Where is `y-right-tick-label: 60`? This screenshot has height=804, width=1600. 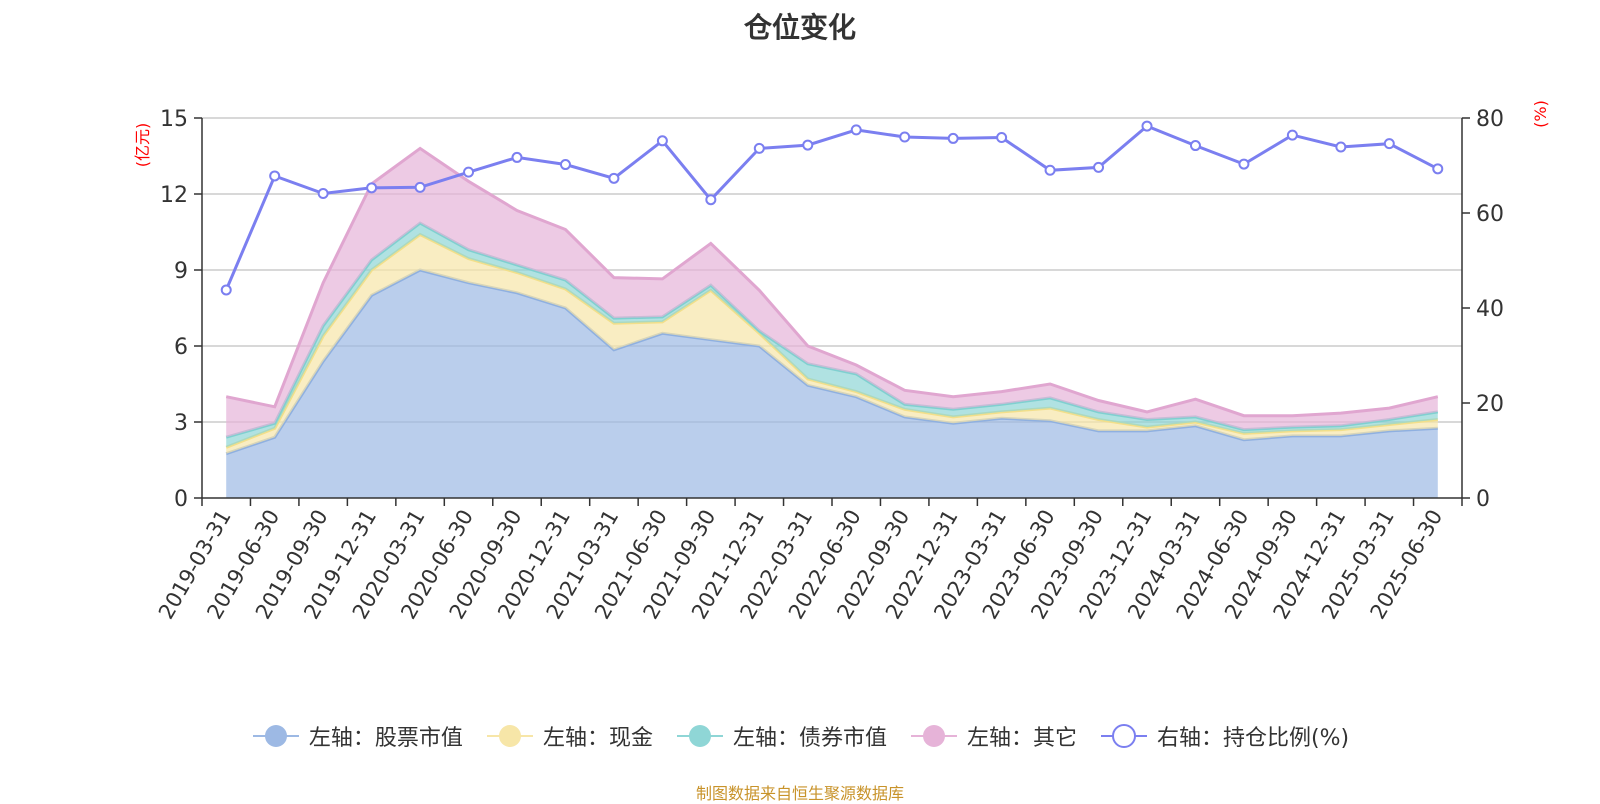
y-right-tick-label: 60 is located at coordinates (1490, 214).